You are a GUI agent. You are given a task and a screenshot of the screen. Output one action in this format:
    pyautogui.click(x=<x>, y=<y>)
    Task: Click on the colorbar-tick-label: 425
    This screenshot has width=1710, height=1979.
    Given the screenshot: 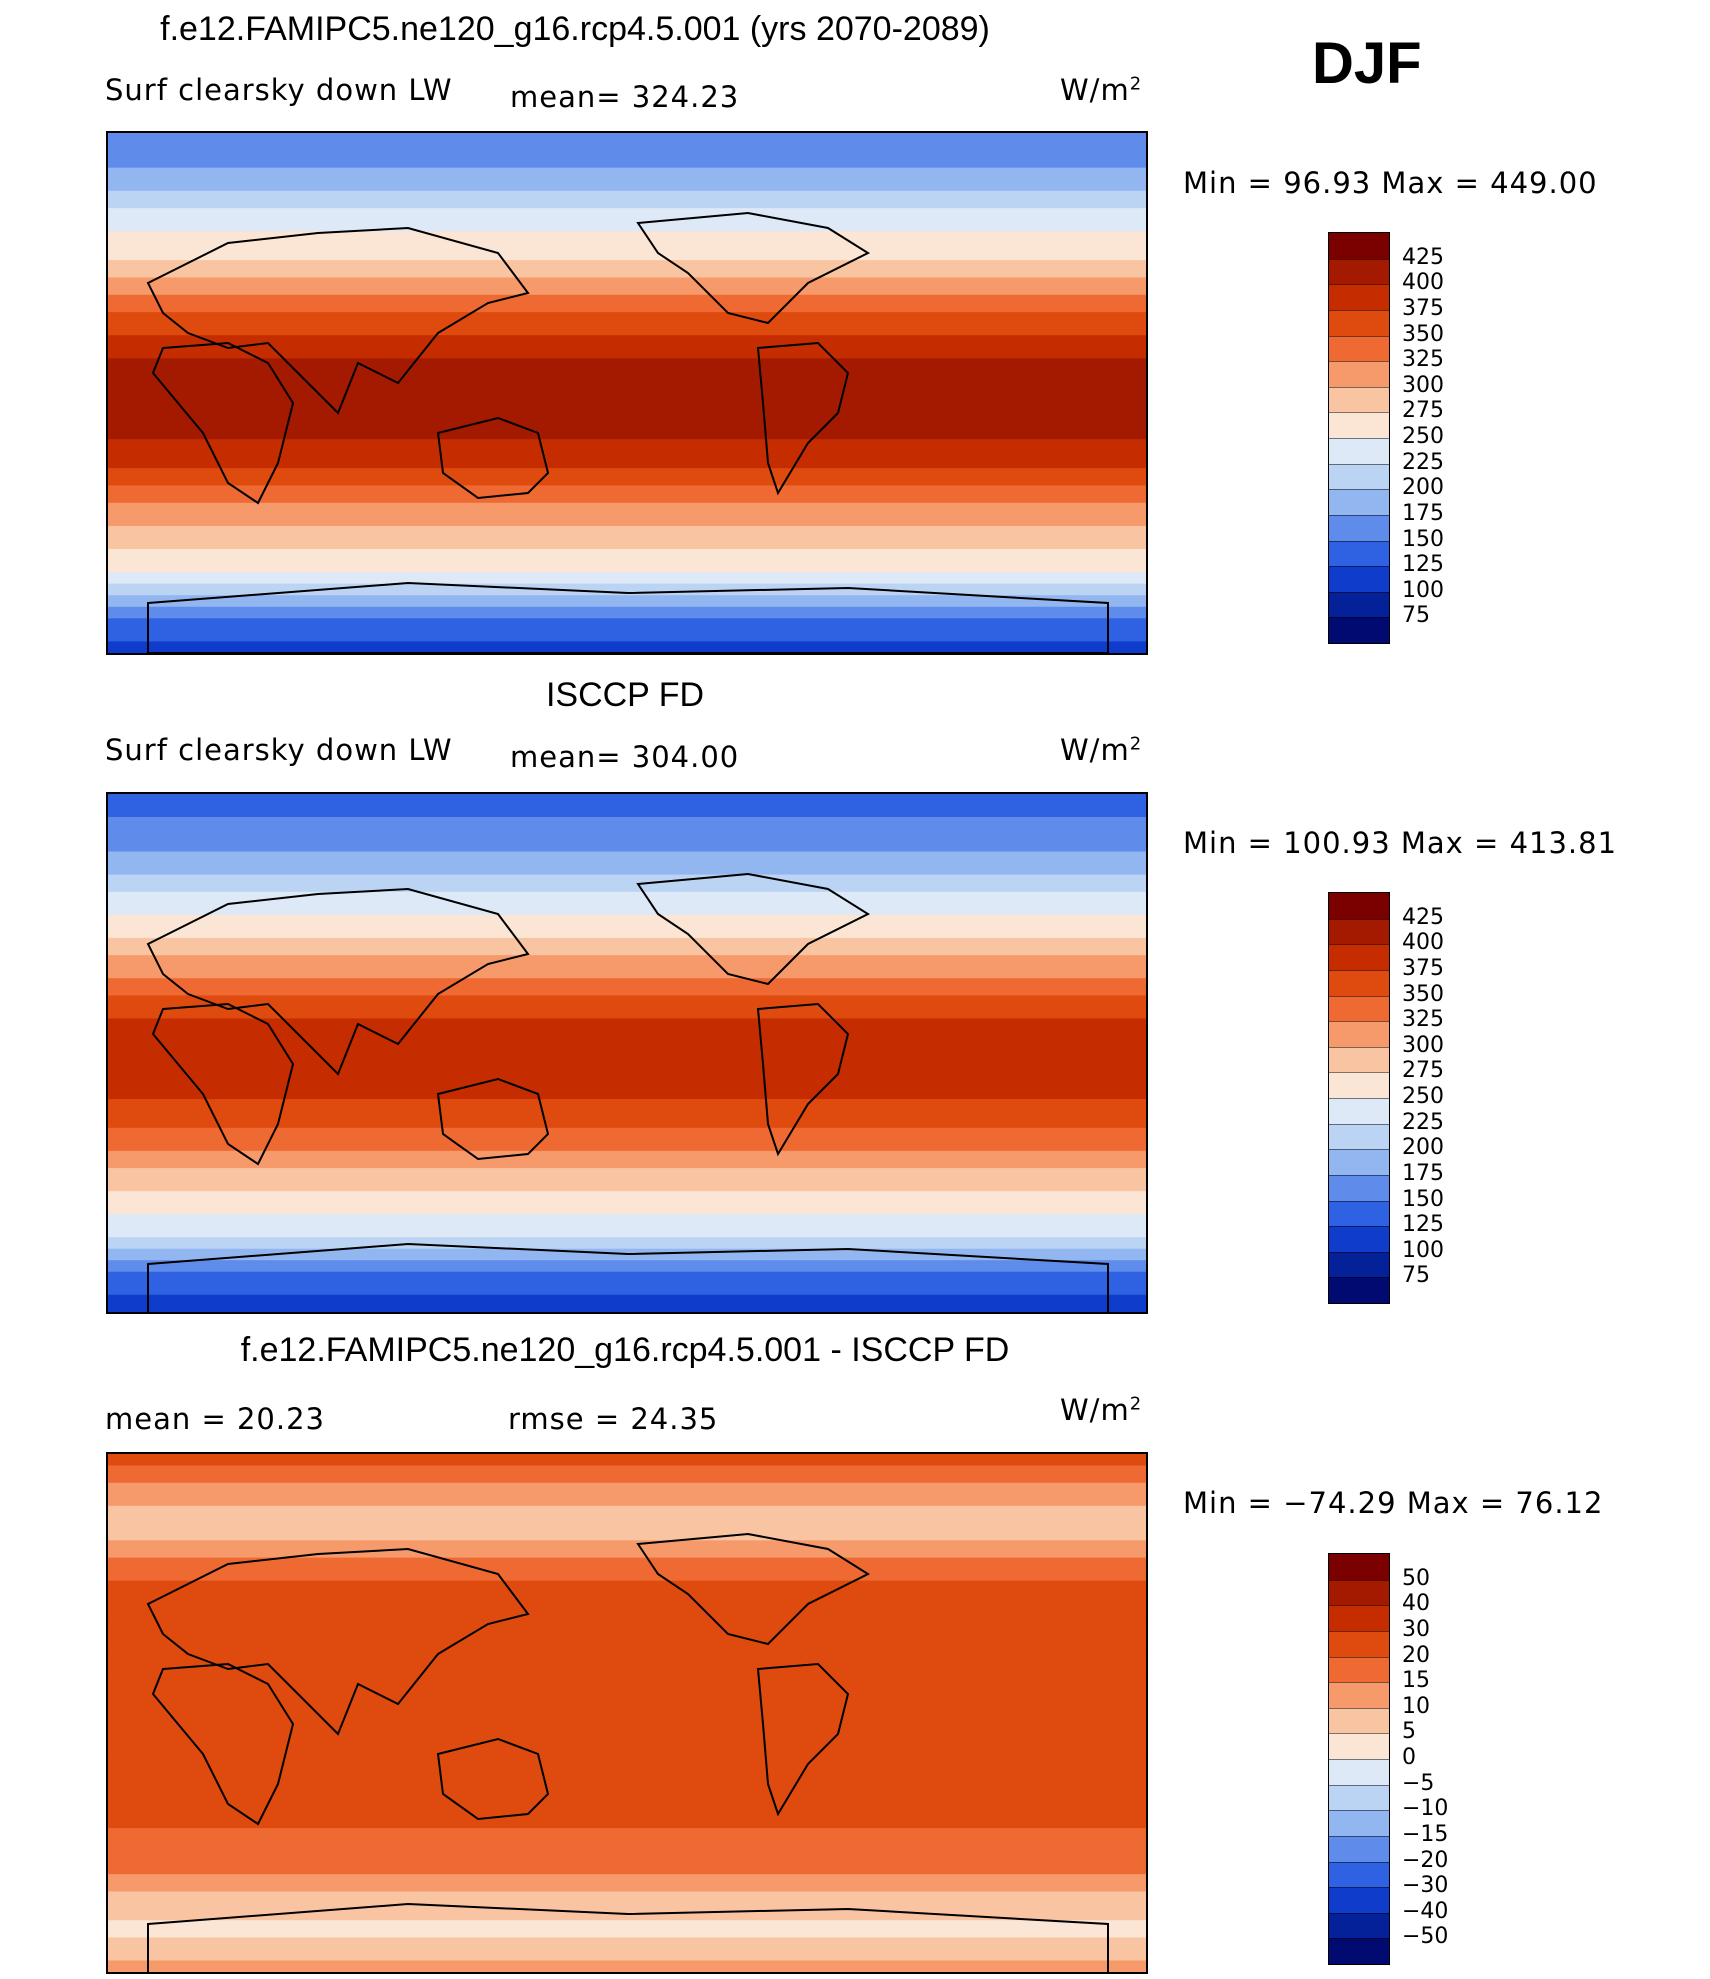 What is the action you would take?
    pyautogui.click(x=1423, y=257)
    